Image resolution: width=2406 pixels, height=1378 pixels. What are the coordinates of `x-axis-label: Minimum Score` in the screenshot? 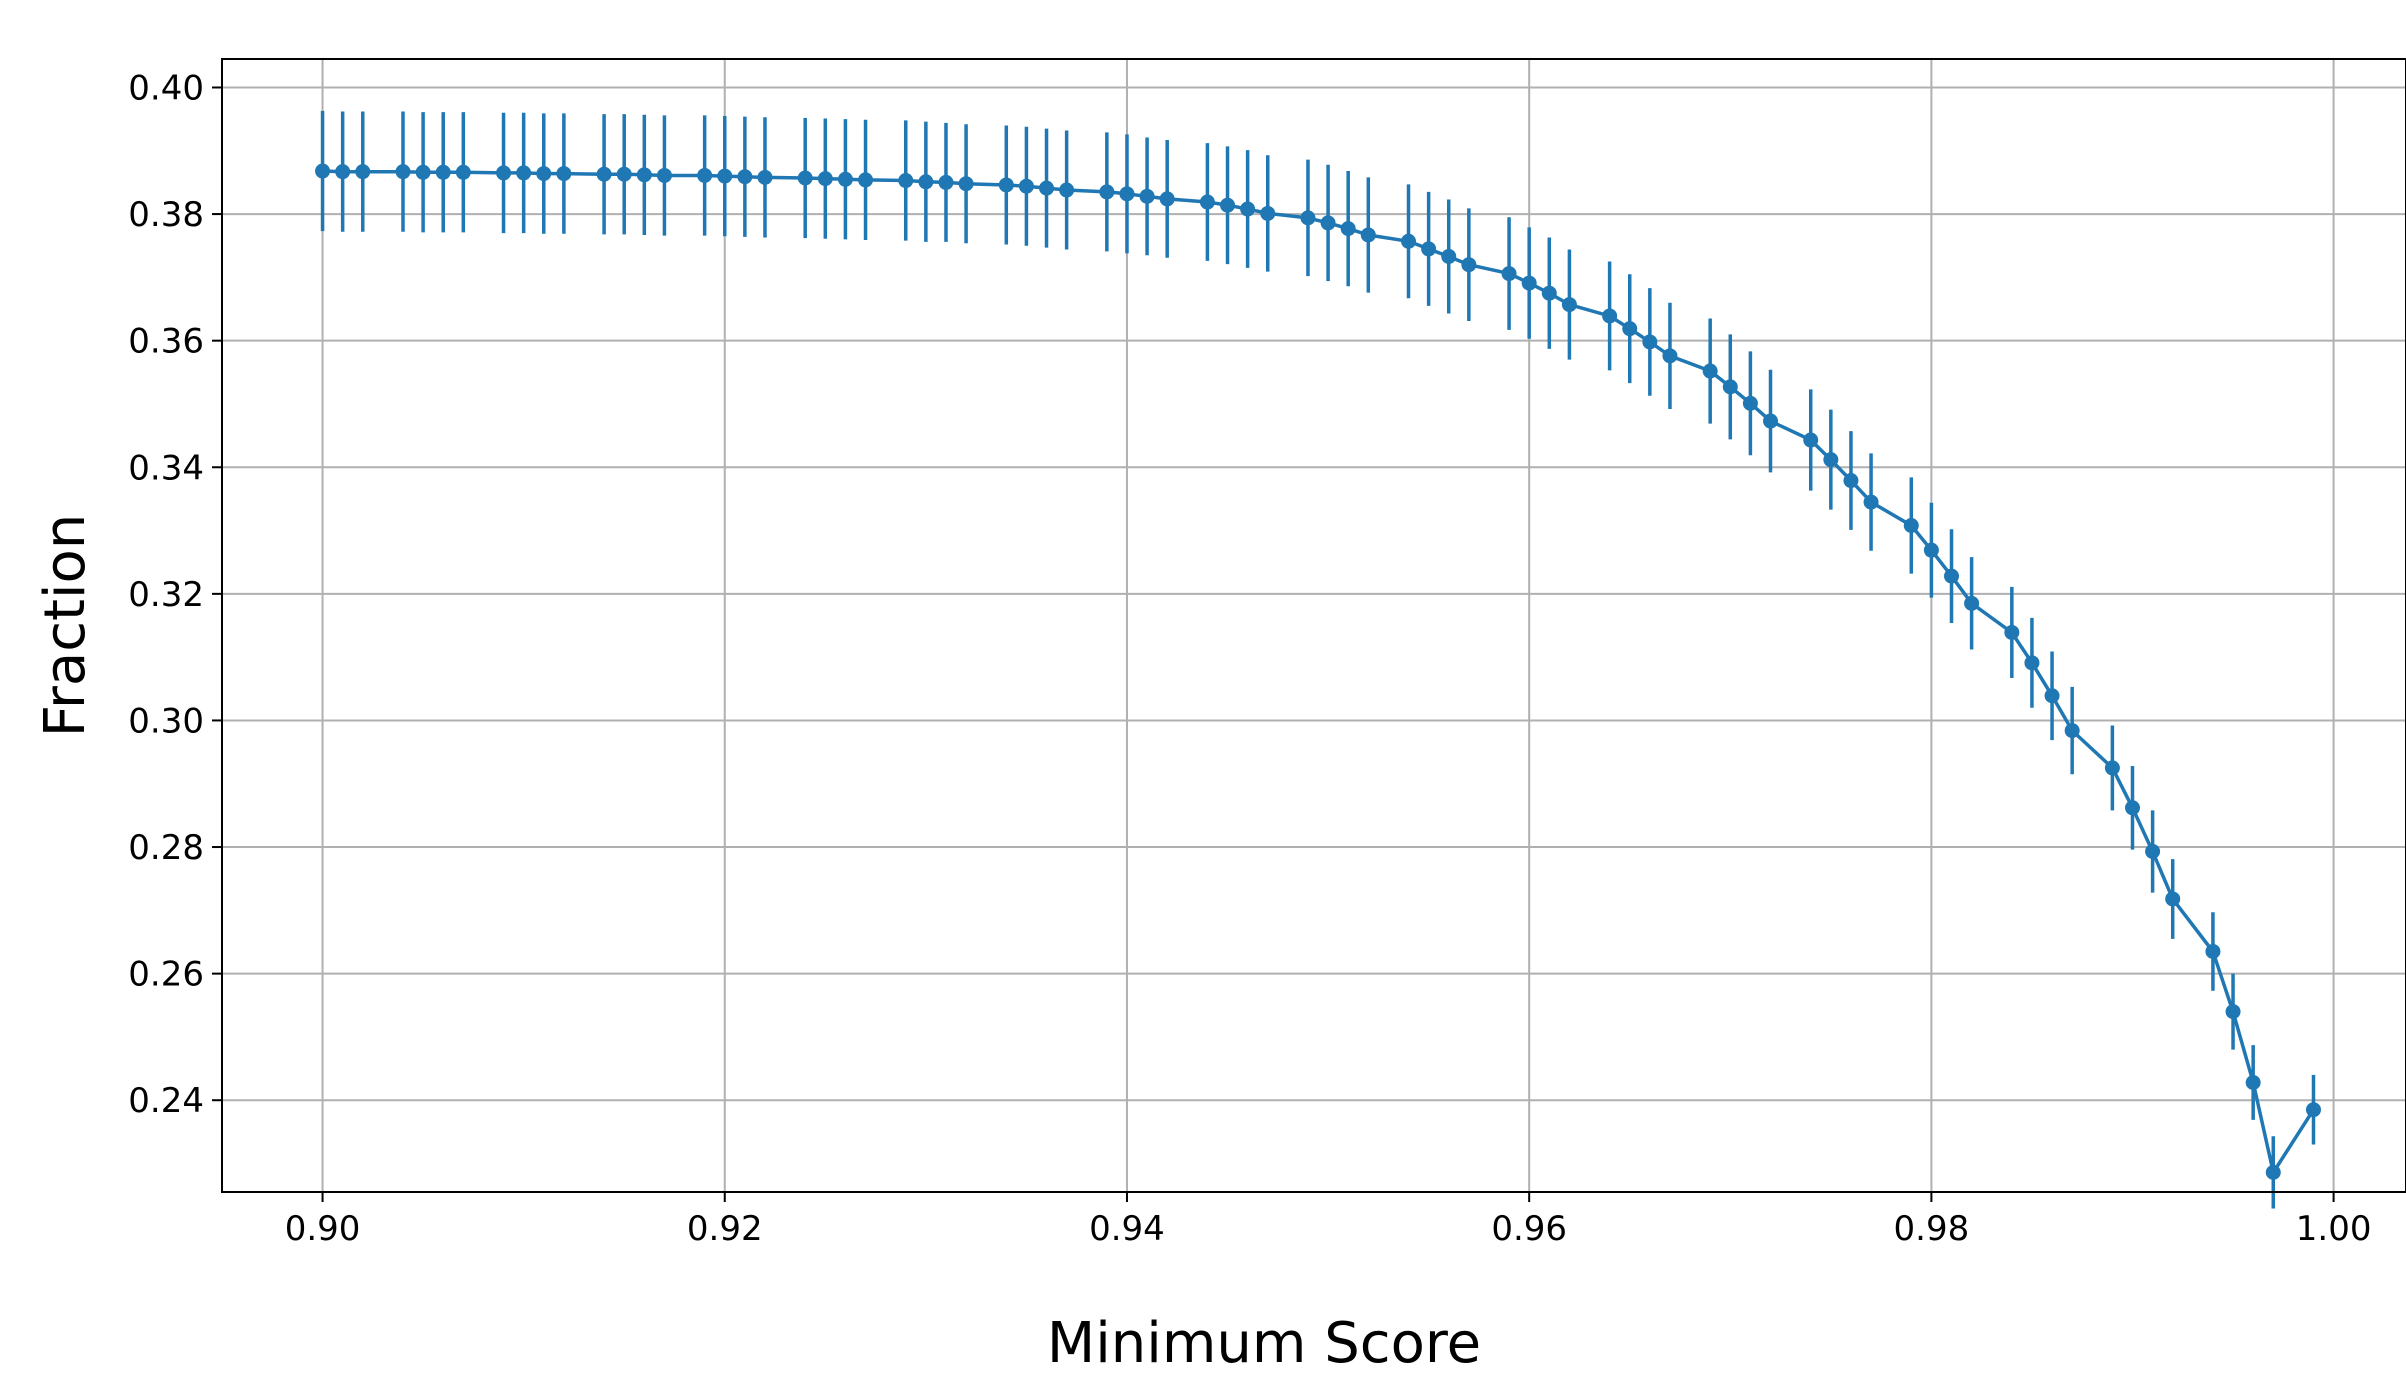 It's located at (1264, 1343).